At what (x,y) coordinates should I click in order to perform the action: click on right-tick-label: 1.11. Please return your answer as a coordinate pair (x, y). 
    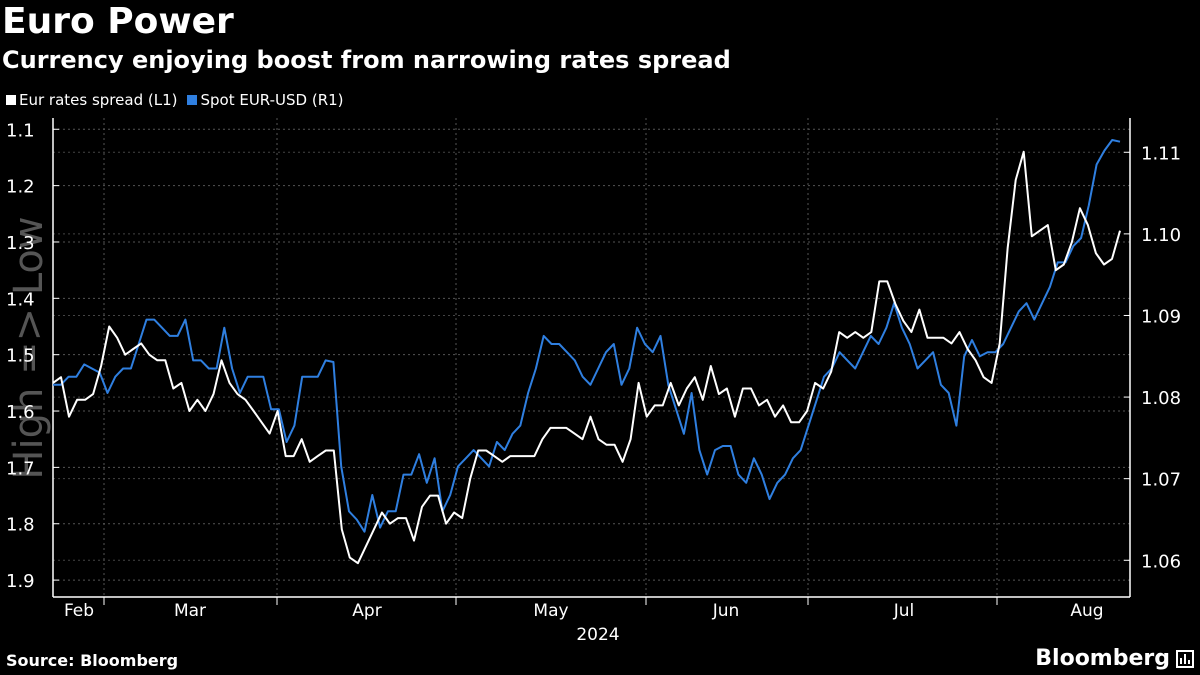
    Looking at the image, I should click on (1161, 153).